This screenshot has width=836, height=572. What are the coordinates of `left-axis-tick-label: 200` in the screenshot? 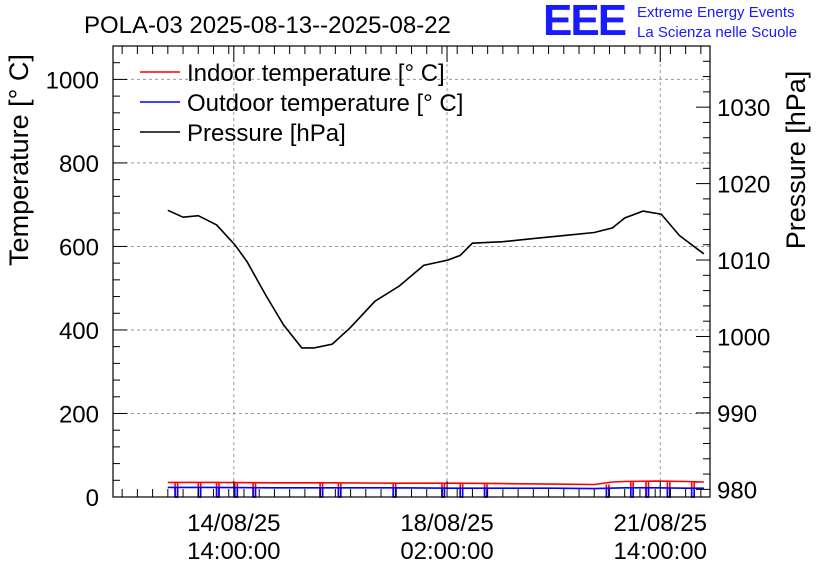 It's located at (79, 414).